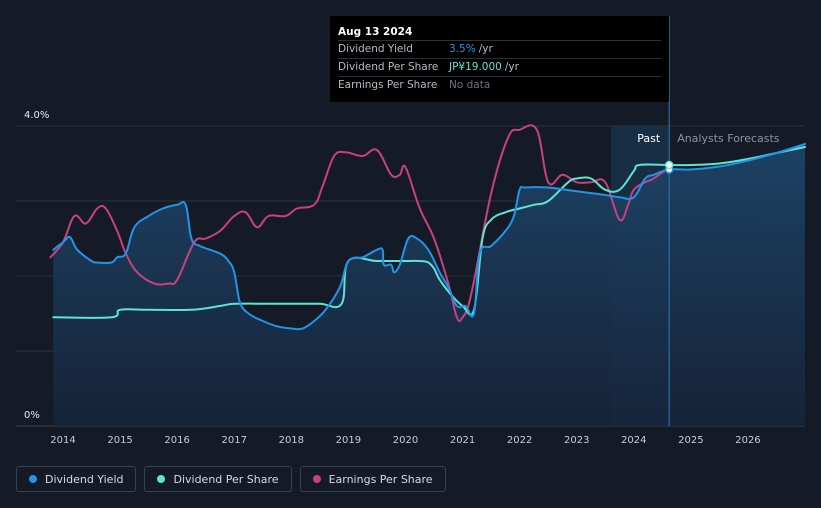 The width and height of the screenshot is (821, 508). I want to click on tooltip-row-dividend-per-share: Dividend Per Share JP¥19.000 /yr, so click(499, 67).